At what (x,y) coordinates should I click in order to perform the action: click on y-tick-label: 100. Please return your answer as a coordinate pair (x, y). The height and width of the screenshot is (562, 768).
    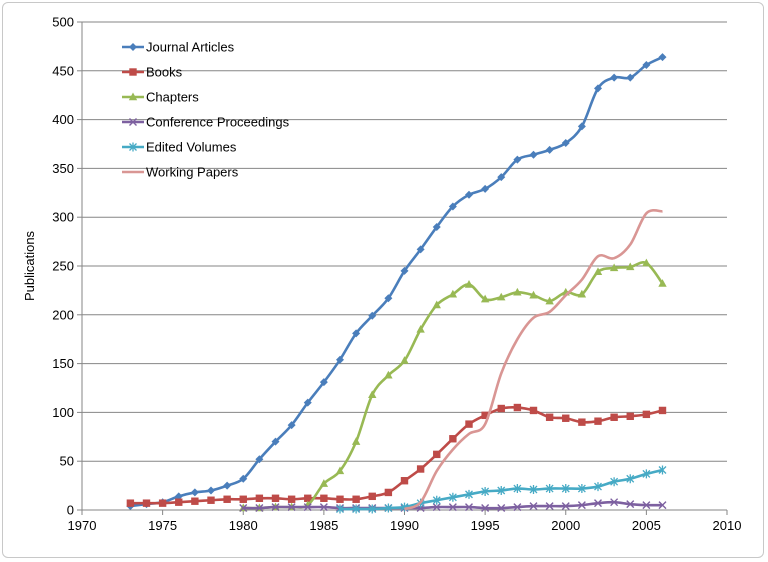
    Looking at the image, I should click on (63, 412).